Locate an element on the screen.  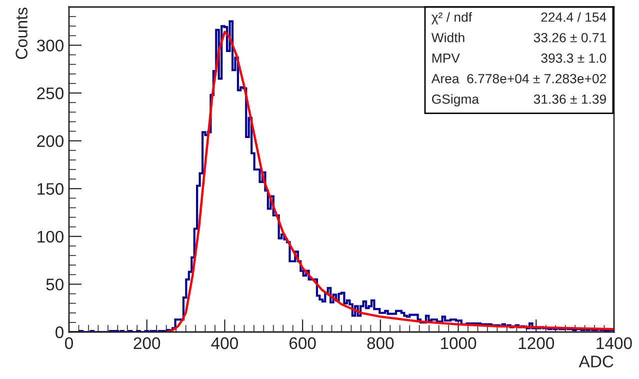
annotation: 6.778e+04 ± 7.283e+02 is located at coordinates (536, 79).